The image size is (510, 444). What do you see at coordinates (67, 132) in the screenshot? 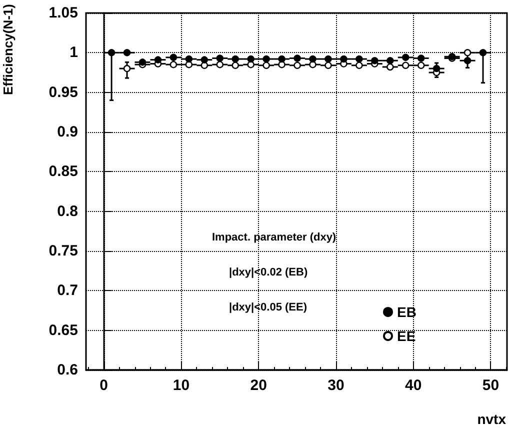
I see `y-tick-label: 0.9` at bounding box center [67, 132].